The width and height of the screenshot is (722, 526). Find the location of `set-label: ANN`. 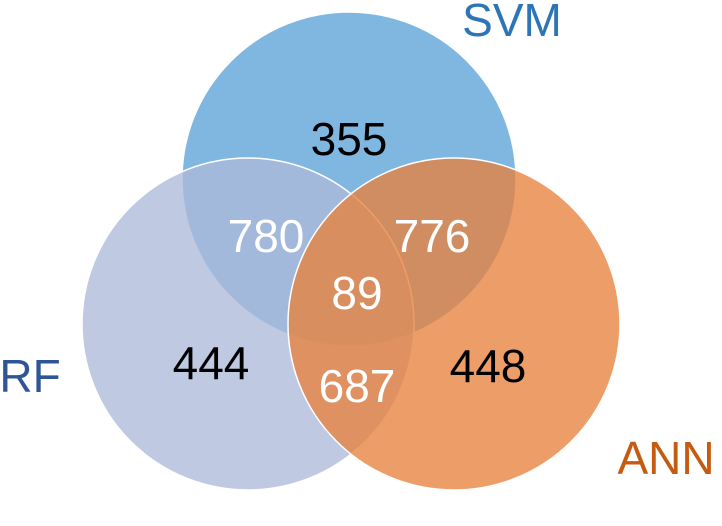

set-label: ANN is located at coordinates (665, 458).